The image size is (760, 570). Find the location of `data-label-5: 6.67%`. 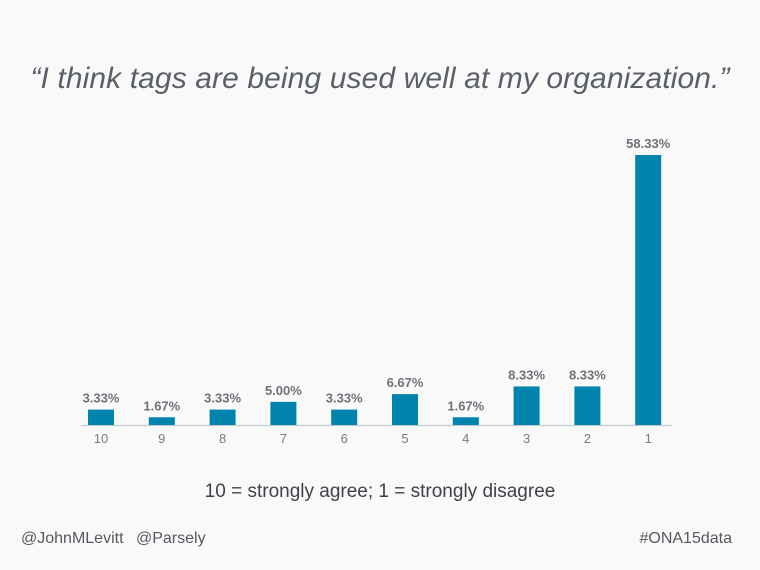

data-label-5: 6.67% is located at coordinates (405, 382).